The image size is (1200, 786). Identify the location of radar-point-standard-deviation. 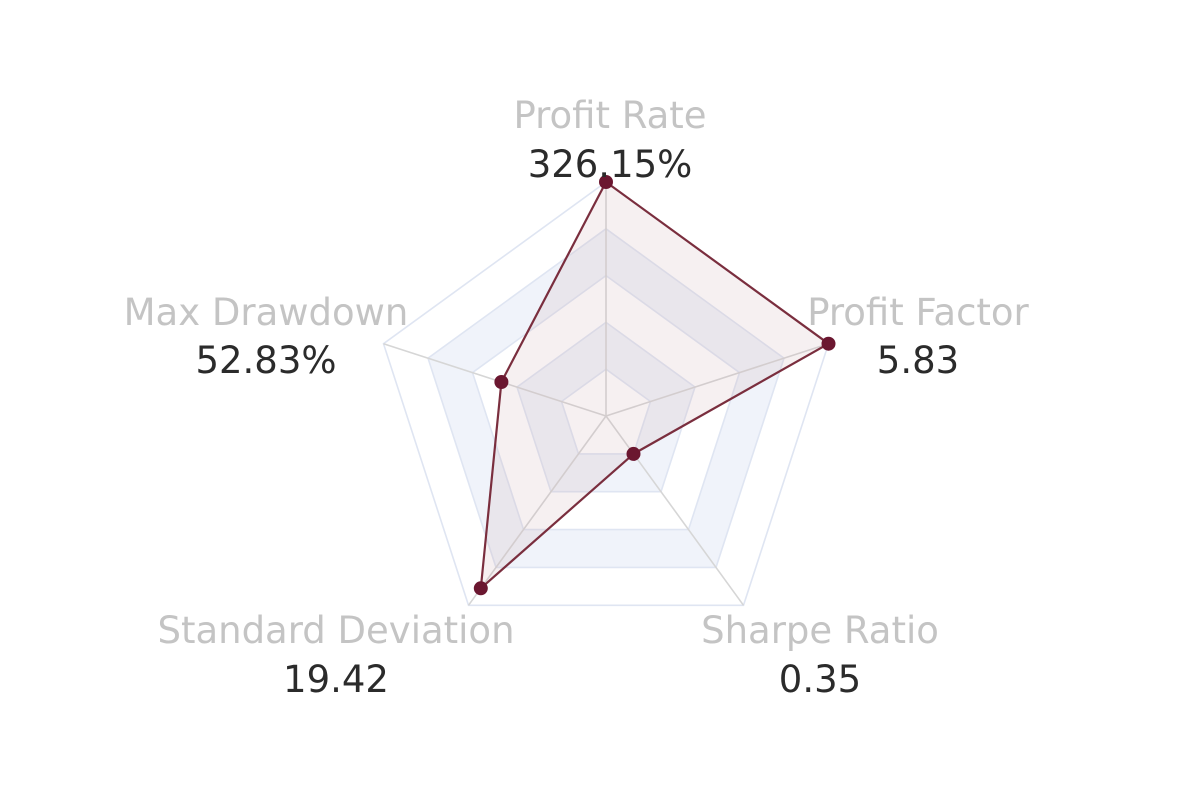
(480, 588).